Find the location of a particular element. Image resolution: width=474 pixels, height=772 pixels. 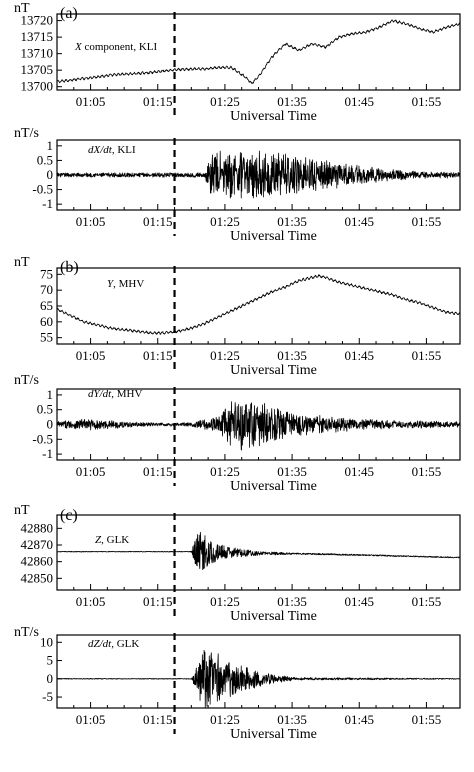

series-label-station: component, KLI is located at coordinates (120, 47).